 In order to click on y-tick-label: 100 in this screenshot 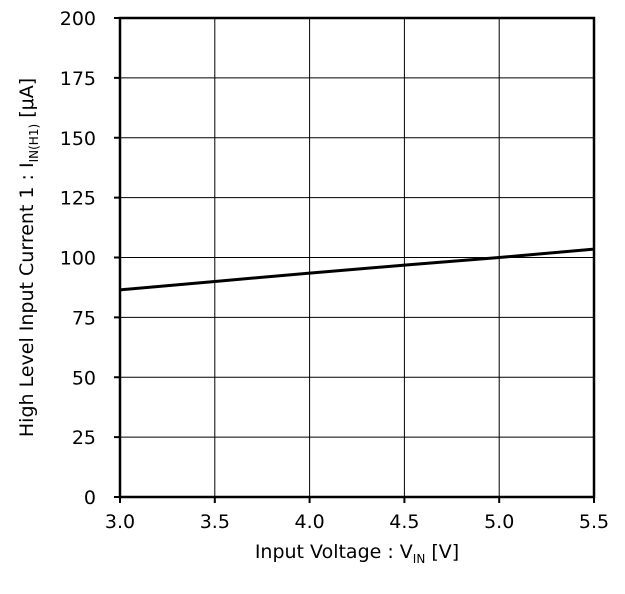, I will do `click(78, 259)`.